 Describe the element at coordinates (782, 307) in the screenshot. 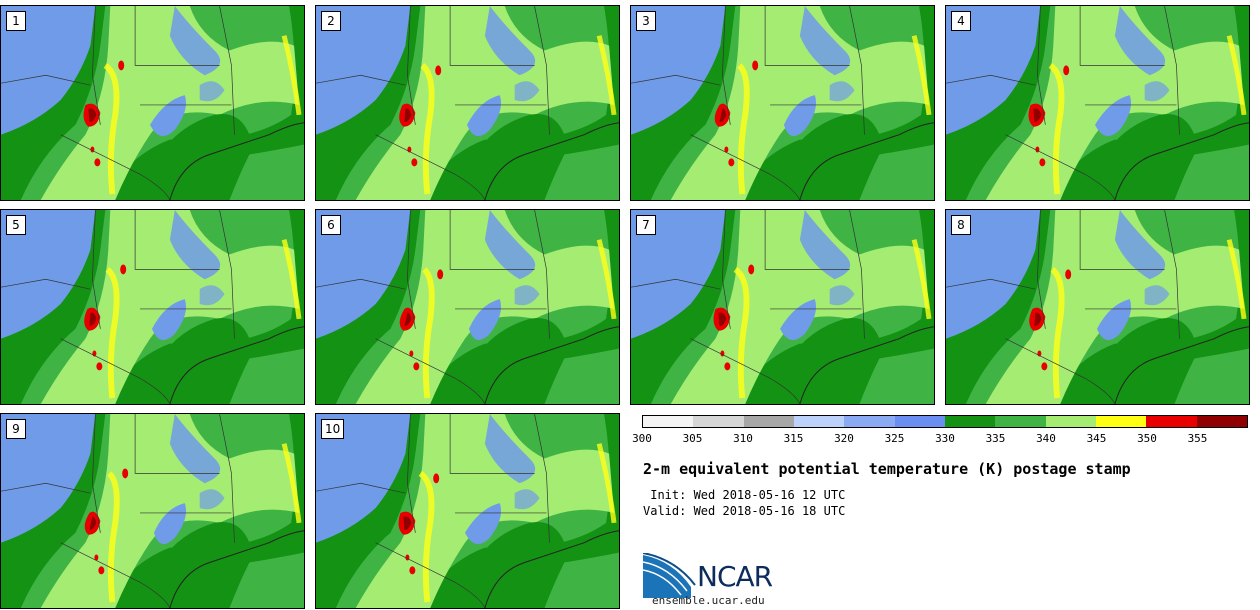

I see `ensemble-member-map: 7` at that location.